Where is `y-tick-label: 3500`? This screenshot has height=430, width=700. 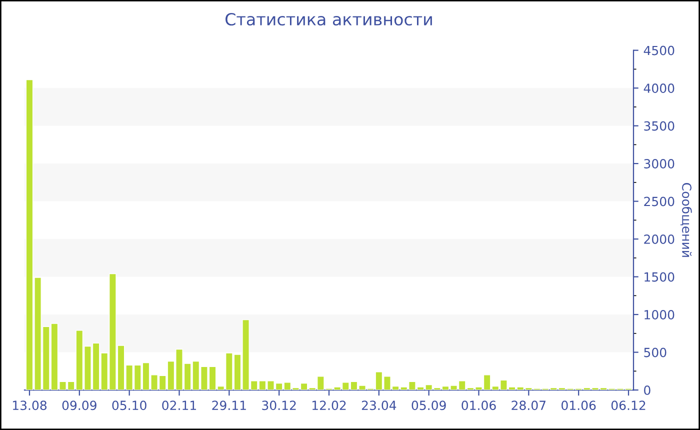 y-tick-label: 3500 is located at coordinates (659, 126).